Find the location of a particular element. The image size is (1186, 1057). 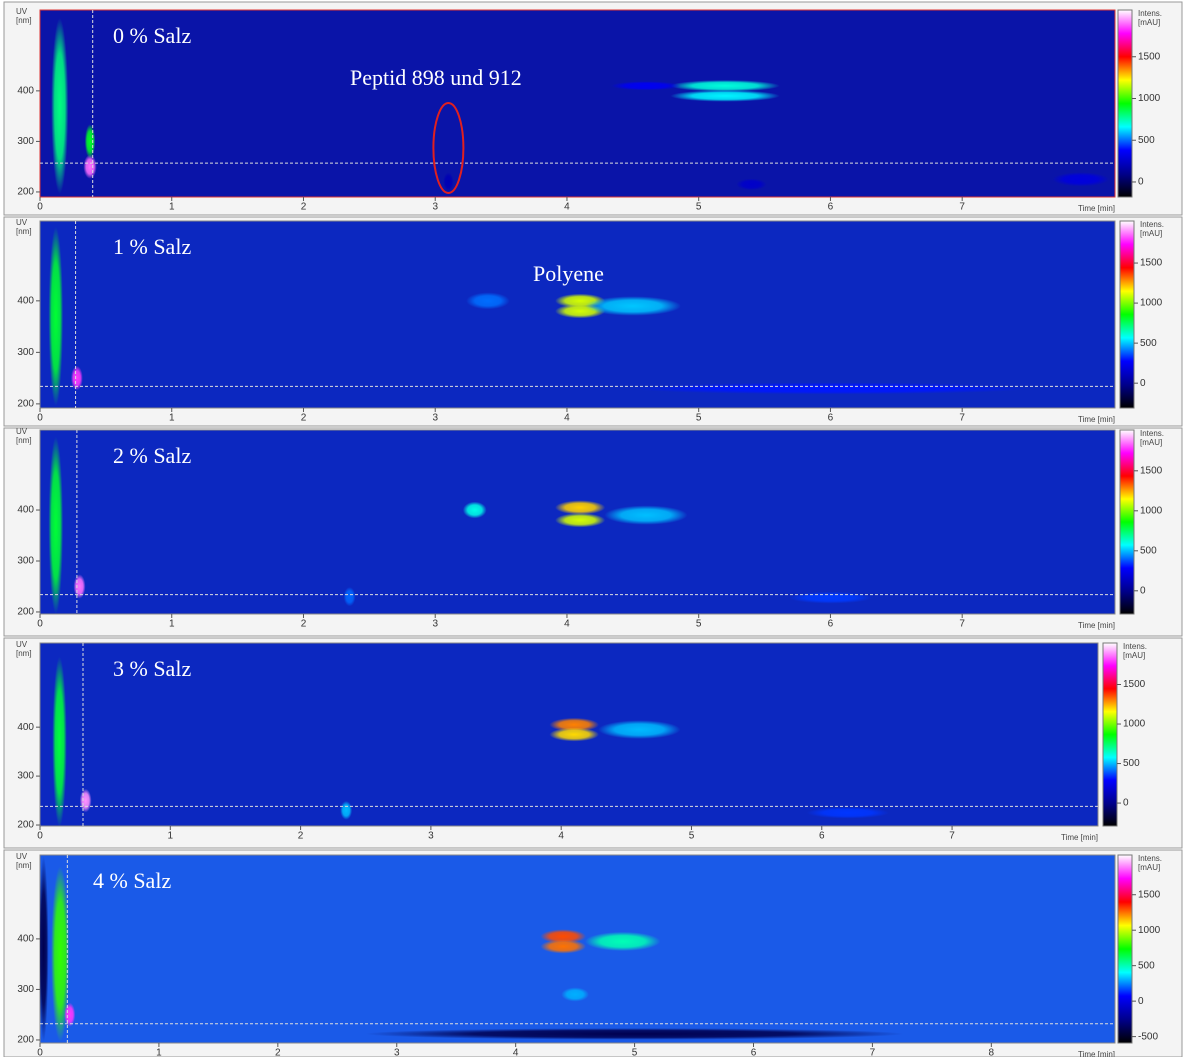

annotation: Peptid 898 und 912 is located at coordinates (436, 77).